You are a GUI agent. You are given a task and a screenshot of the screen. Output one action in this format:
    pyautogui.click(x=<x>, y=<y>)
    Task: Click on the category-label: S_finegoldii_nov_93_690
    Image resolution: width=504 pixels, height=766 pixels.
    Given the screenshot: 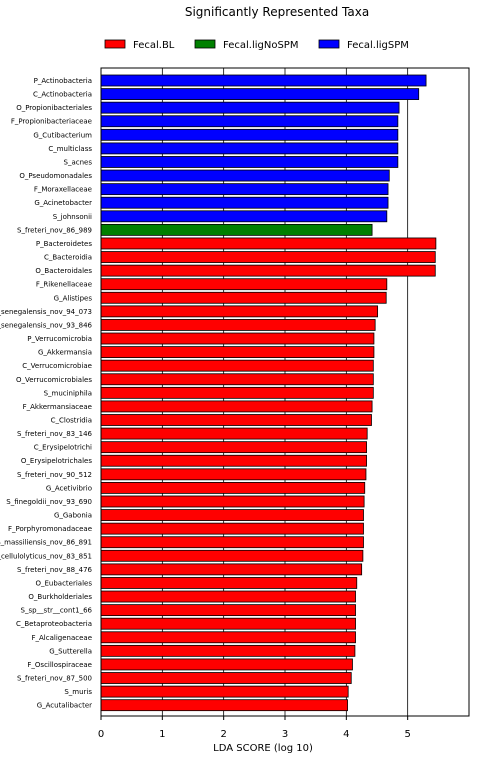 What is the action you would take?
    pyautogui.click(x=49, y=502)
    